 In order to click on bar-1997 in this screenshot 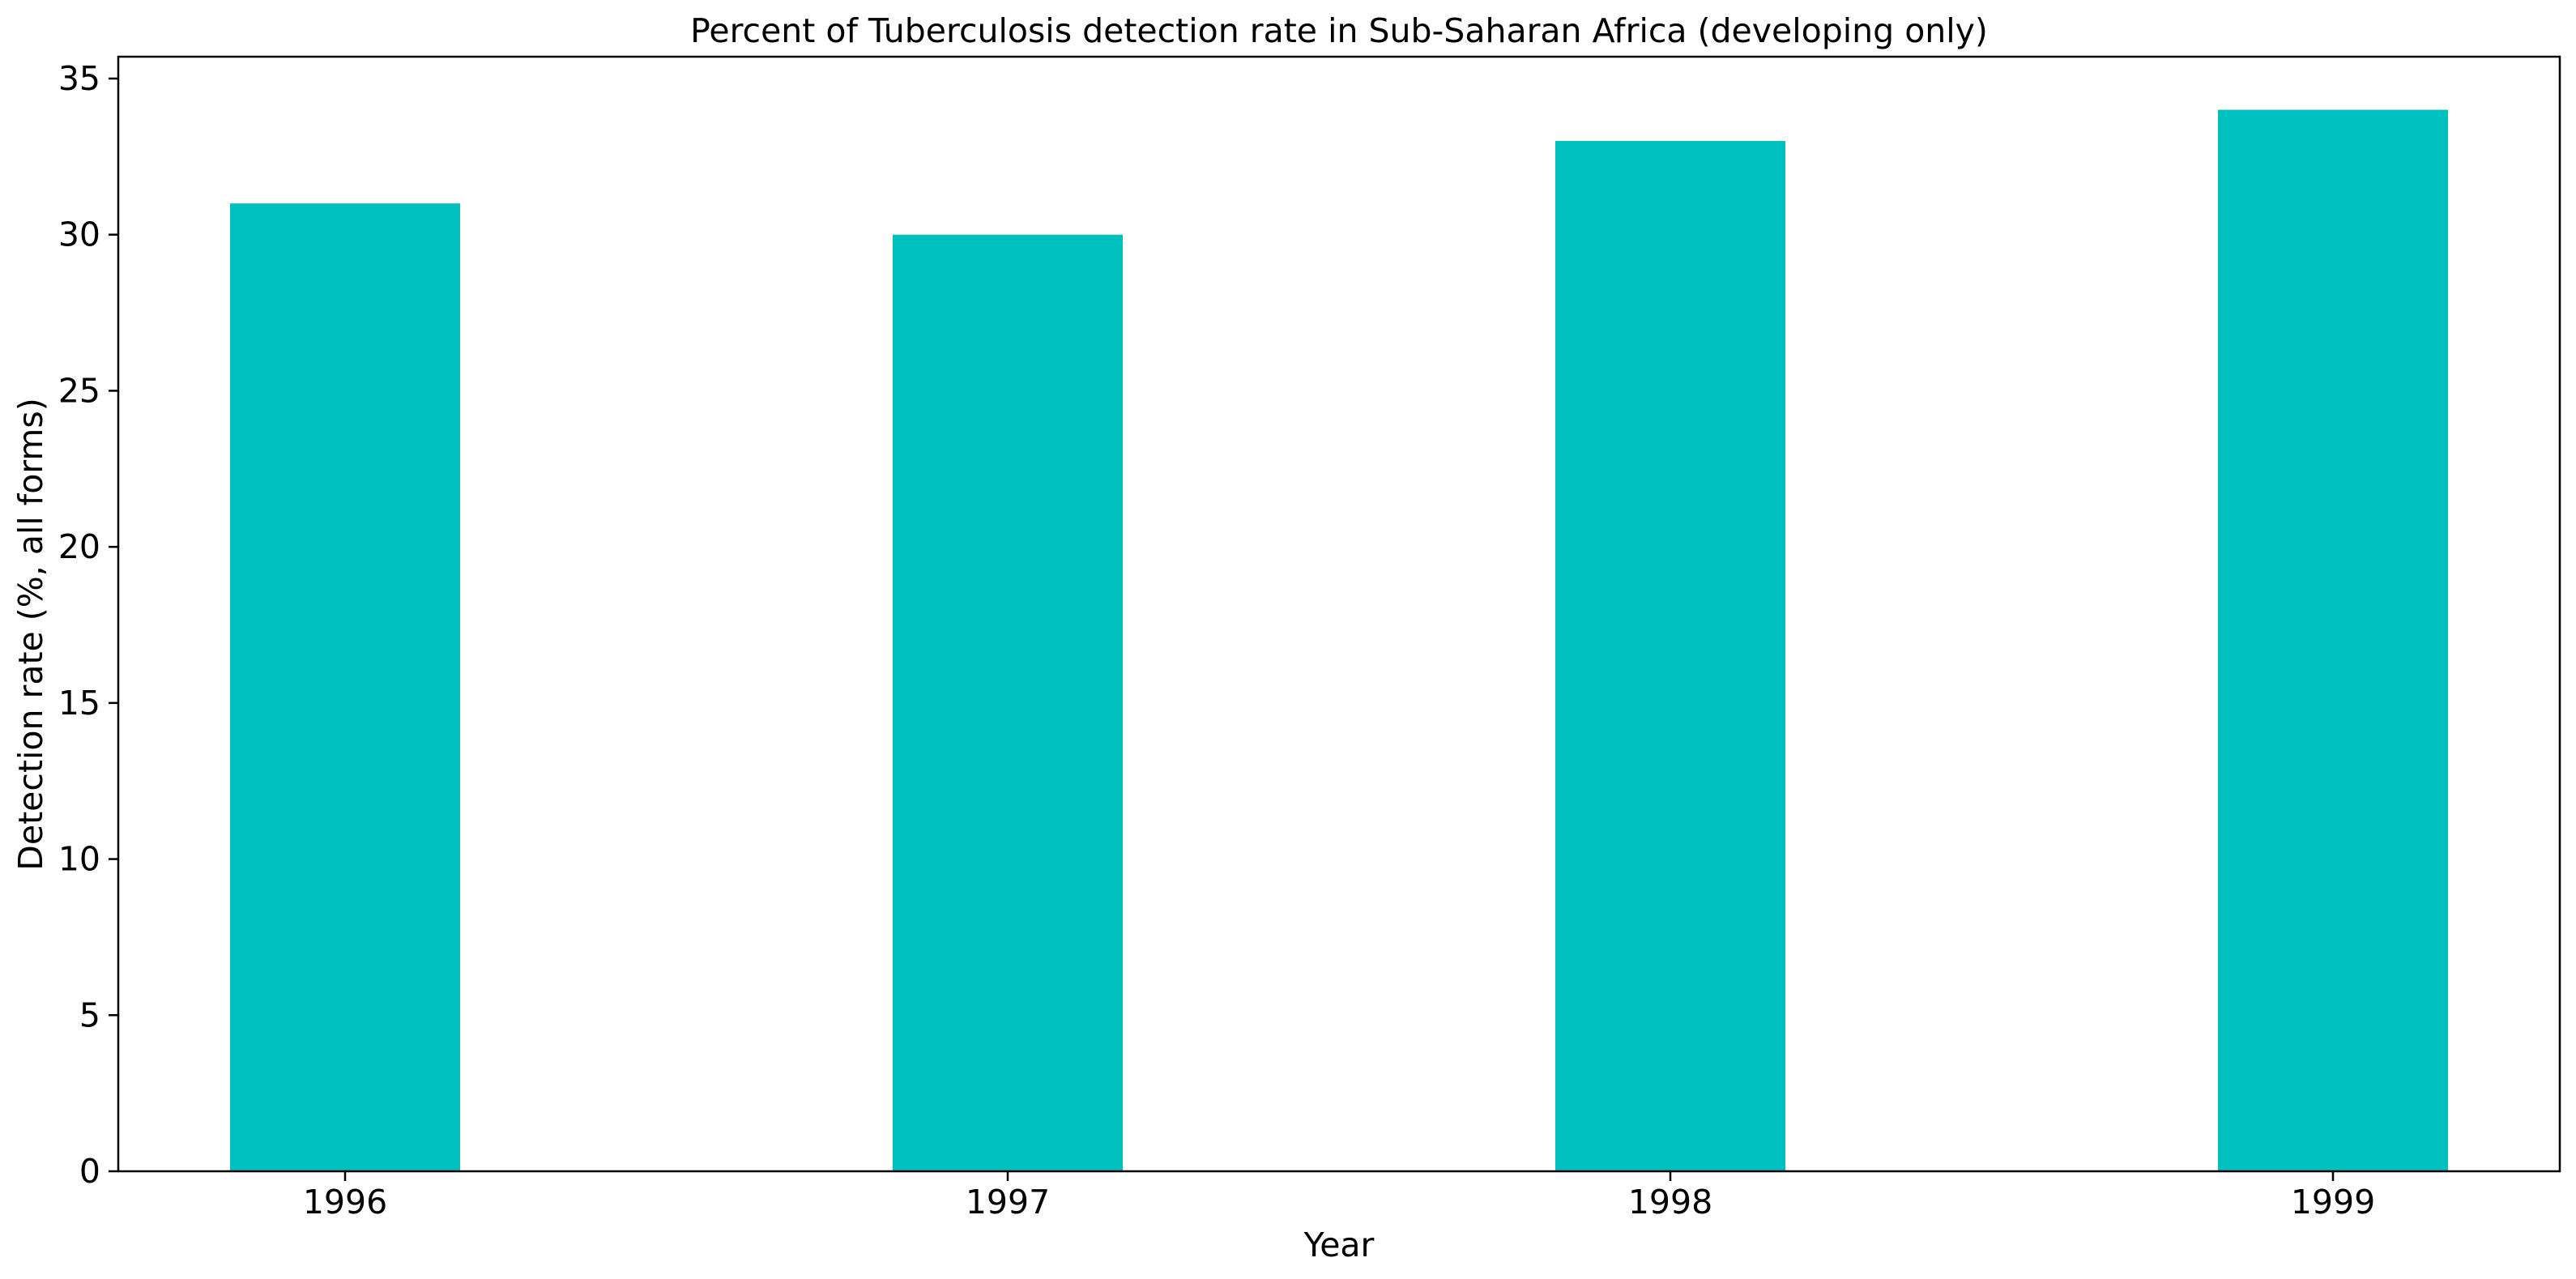, I will do `click(1008, 702)`.